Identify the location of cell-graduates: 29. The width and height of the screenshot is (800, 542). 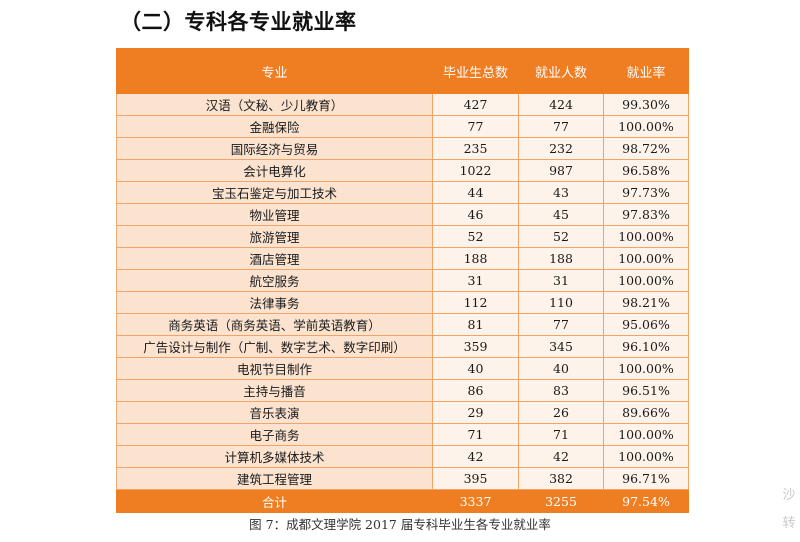
(475, 412).